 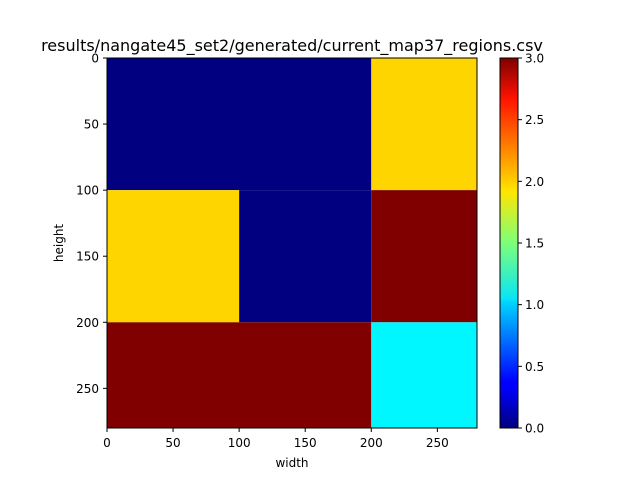 I want to click on x-tick-label: 150, so click(x=305, y=443).